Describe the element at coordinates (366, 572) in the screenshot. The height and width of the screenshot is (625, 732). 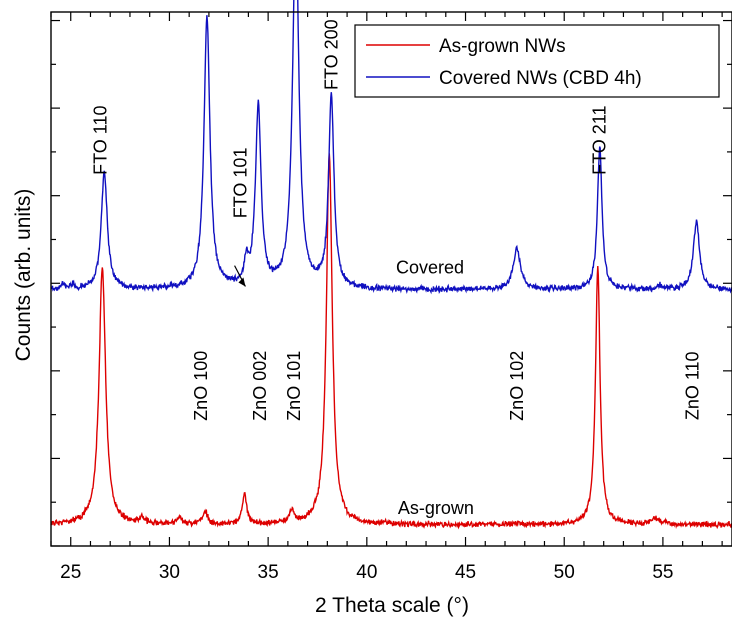
I see `x-tick-label-40: 40` at that location.